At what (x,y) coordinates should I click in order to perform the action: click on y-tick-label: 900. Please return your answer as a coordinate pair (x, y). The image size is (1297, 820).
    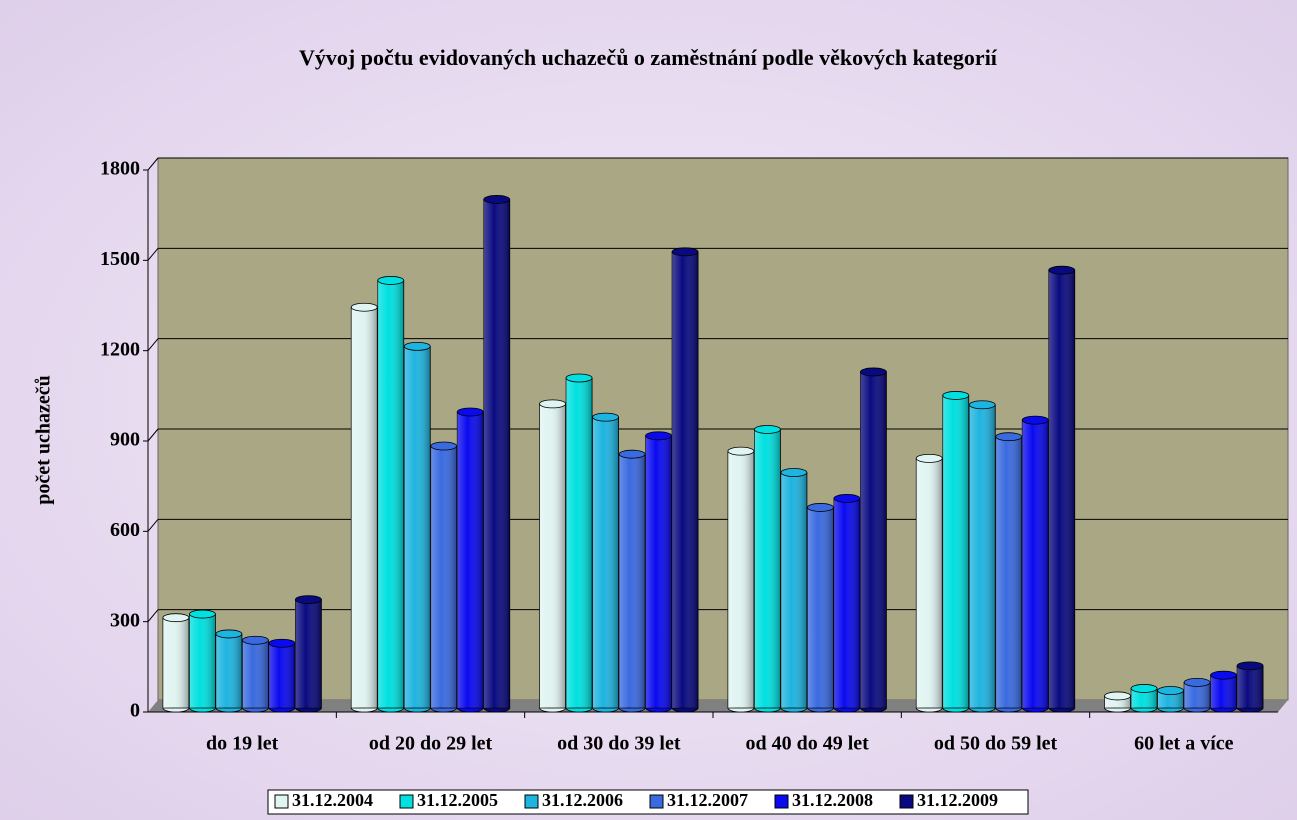
    Looking at the image, I should click on (125, 440).